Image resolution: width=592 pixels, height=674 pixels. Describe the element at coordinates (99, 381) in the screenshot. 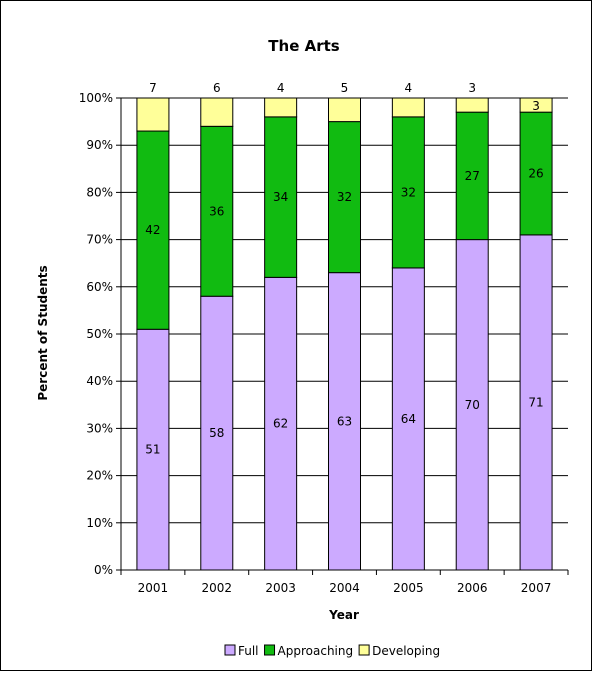

I see `y-tick-label: 40%` at that location.